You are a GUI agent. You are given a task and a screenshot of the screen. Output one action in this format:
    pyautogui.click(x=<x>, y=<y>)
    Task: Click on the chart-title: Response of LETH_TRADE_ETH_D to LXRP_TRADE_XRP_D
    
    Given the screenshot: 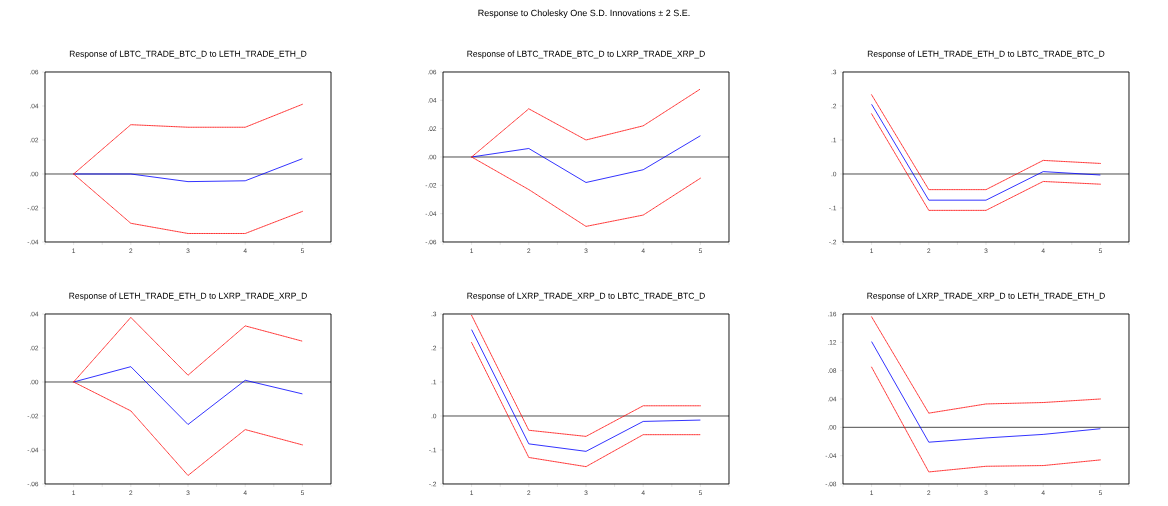 What is the action you would take?
    pyautogui.click(x=188, y=296)
    